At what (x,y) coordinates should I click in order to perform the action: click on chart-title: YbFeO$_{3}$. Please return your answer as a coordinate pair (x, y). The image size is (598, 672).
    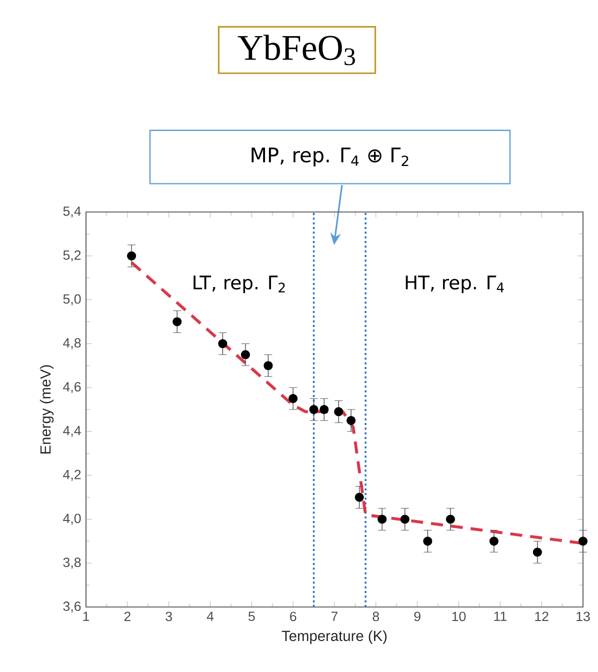
    Looking at the image, I should click on (296, 50).